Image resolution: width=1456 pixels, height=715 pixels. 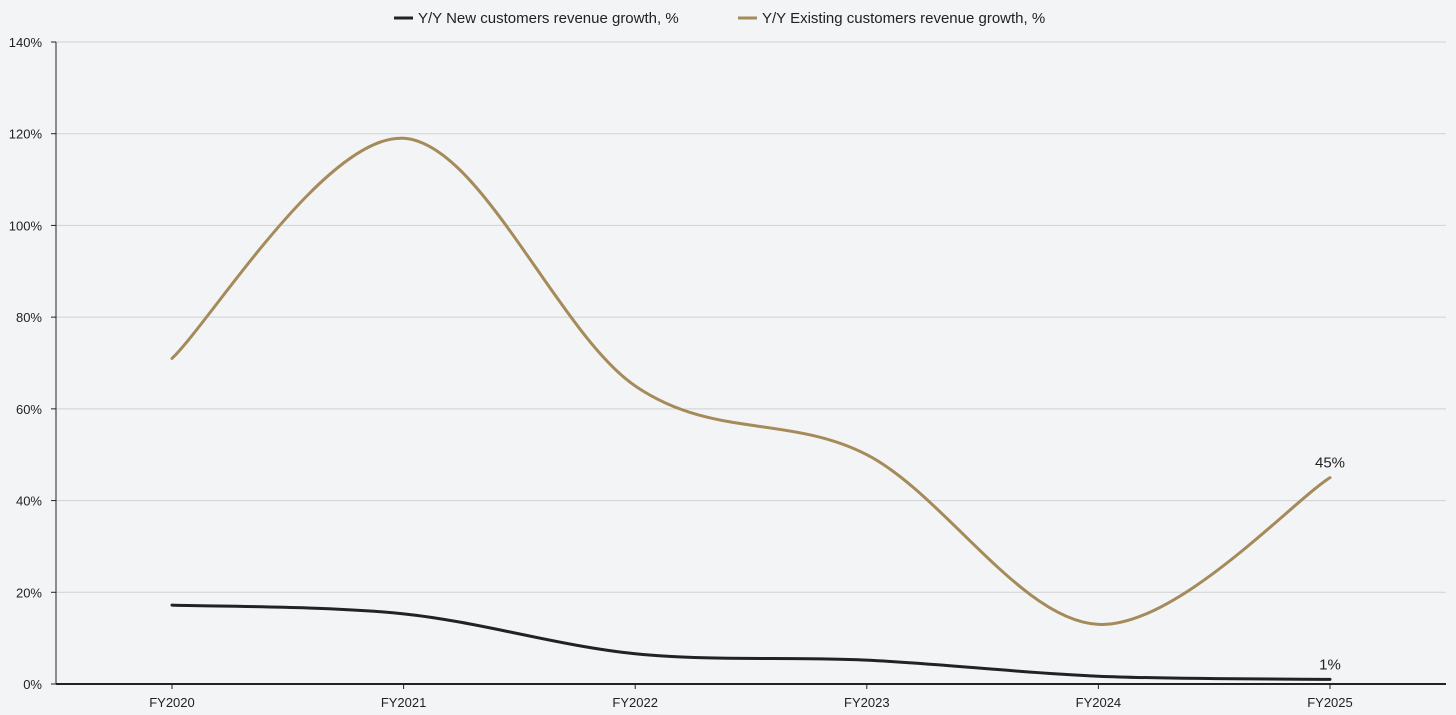 I want to click on x-tick-label: FY2020, so click(x=172, y=702).